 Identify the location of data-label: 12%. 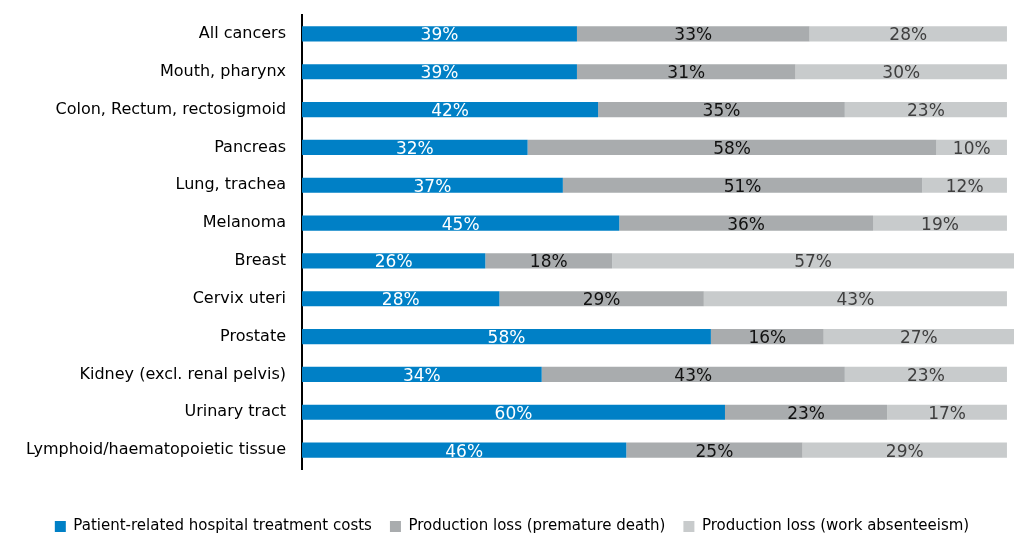
(964, 185).